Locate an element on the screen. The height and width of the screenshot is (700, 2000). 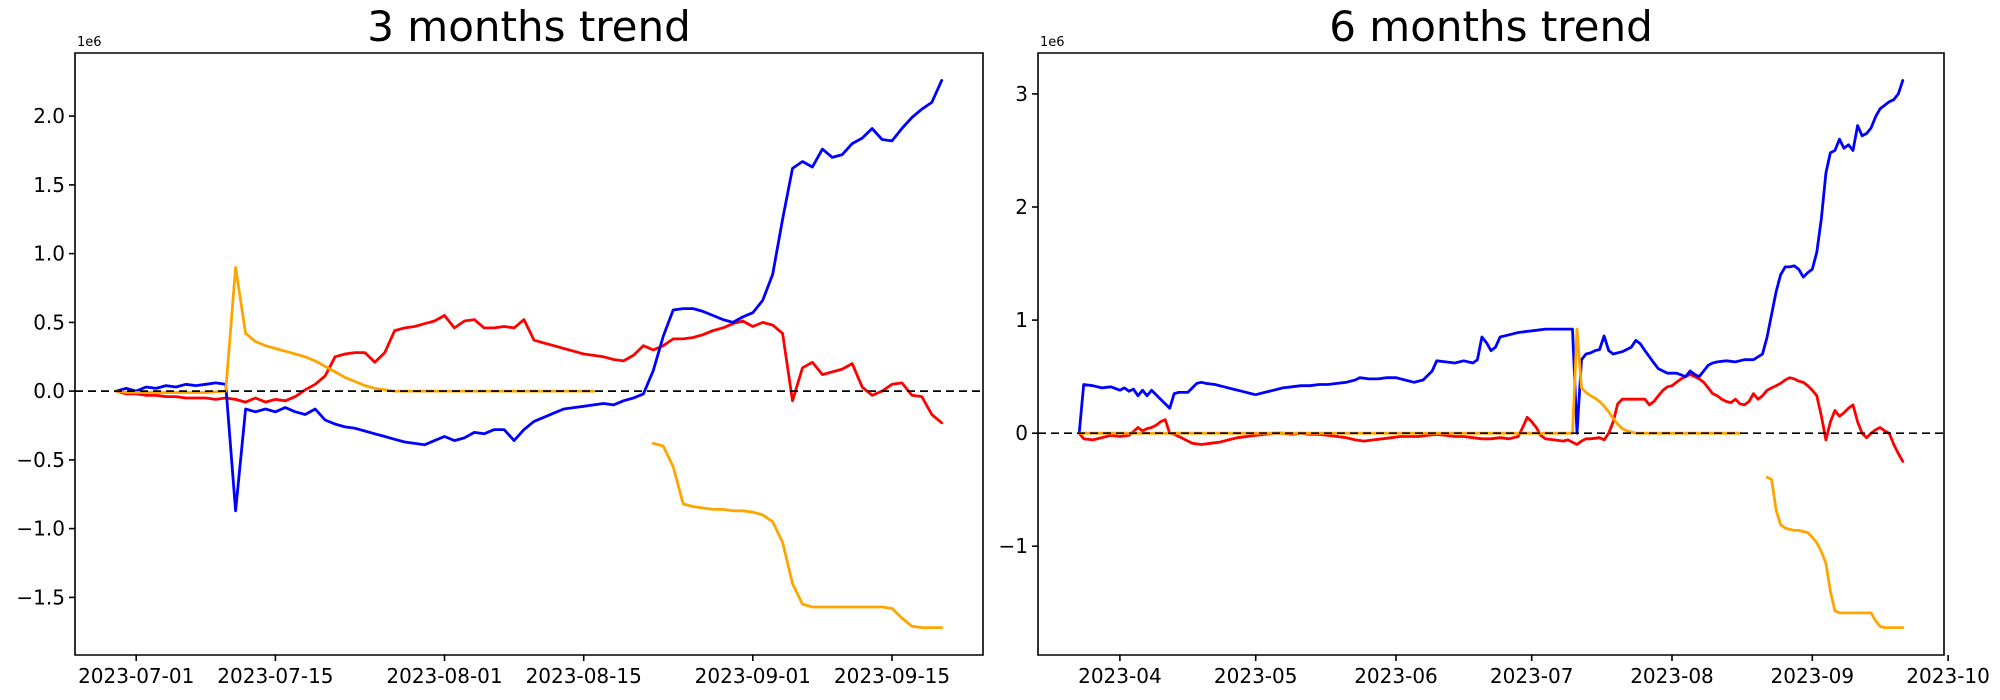
y-tick-label: 0 is located at coordinates (1021, 433).